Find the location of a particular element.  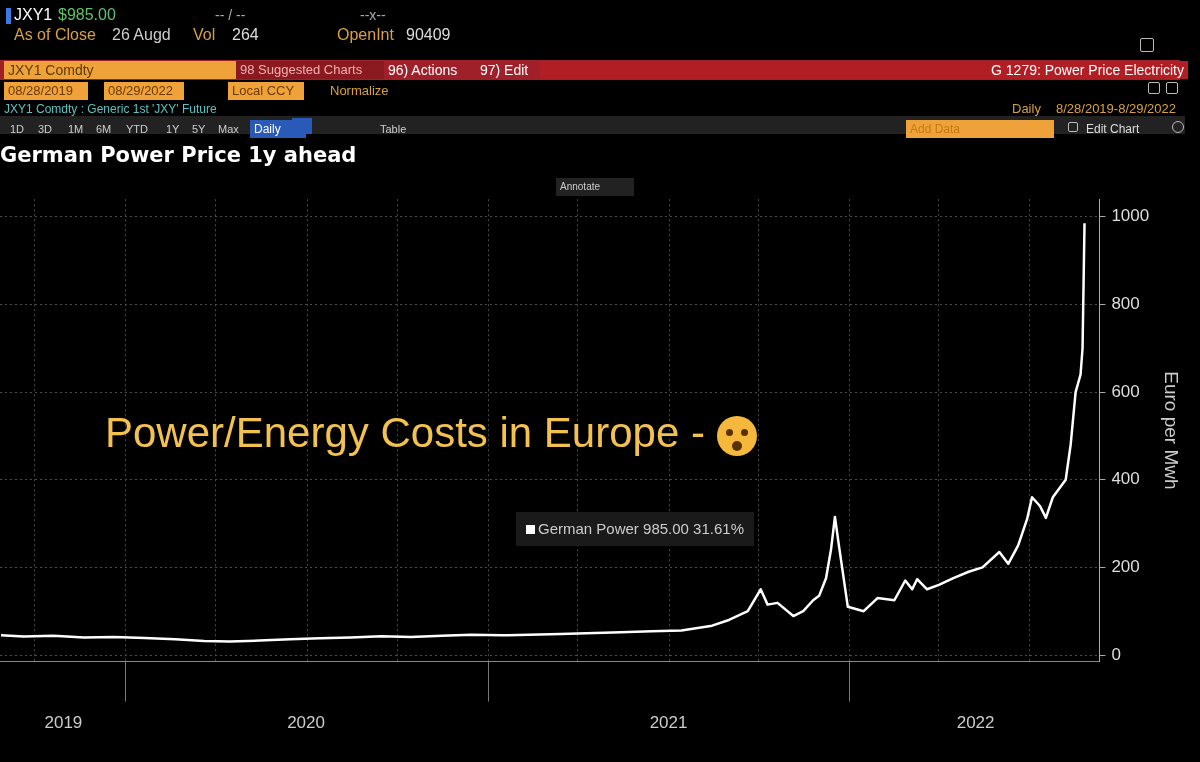

text: OpenInt is located at coordinates (365, 35).